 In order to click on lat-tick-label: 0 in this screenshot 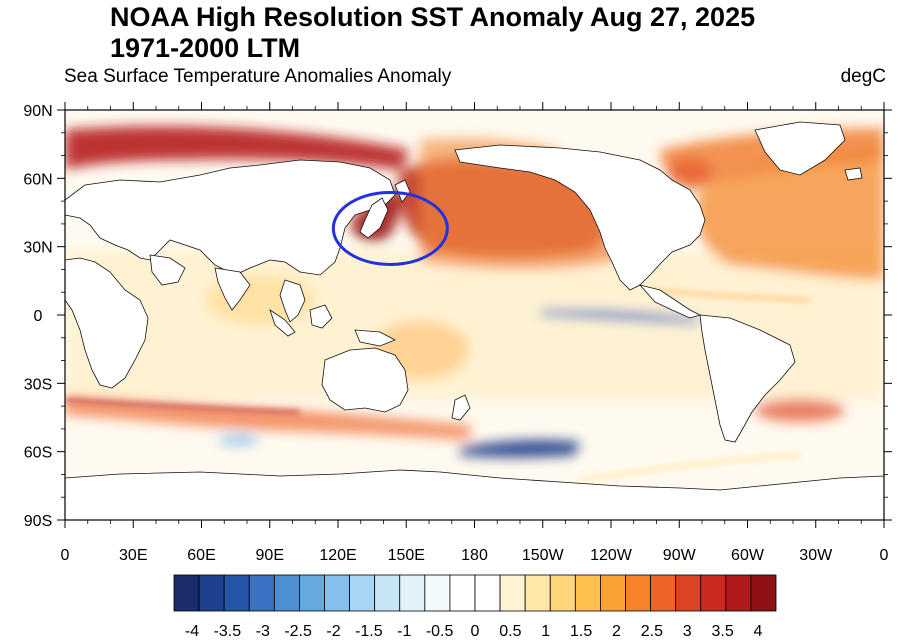, I will do `click(38, 316)`.